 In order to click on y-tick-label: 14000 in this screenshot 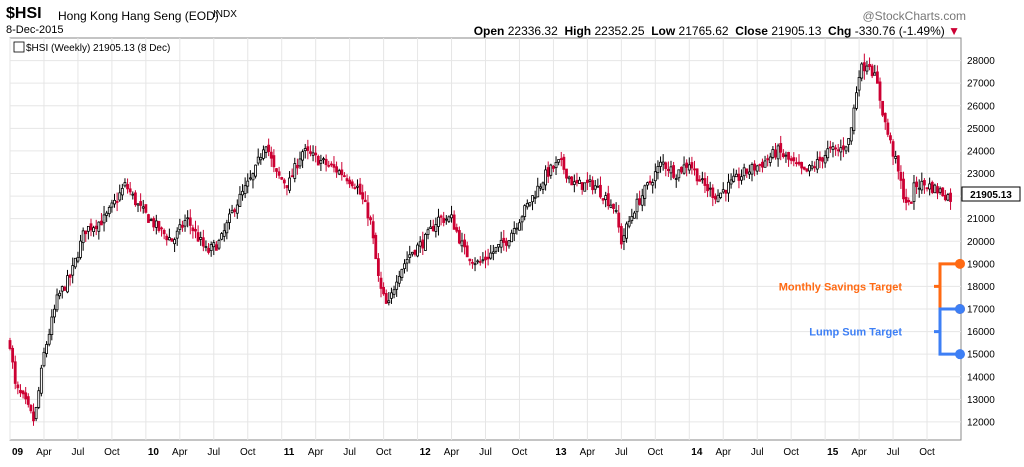, I will do `click(981, 377)`.